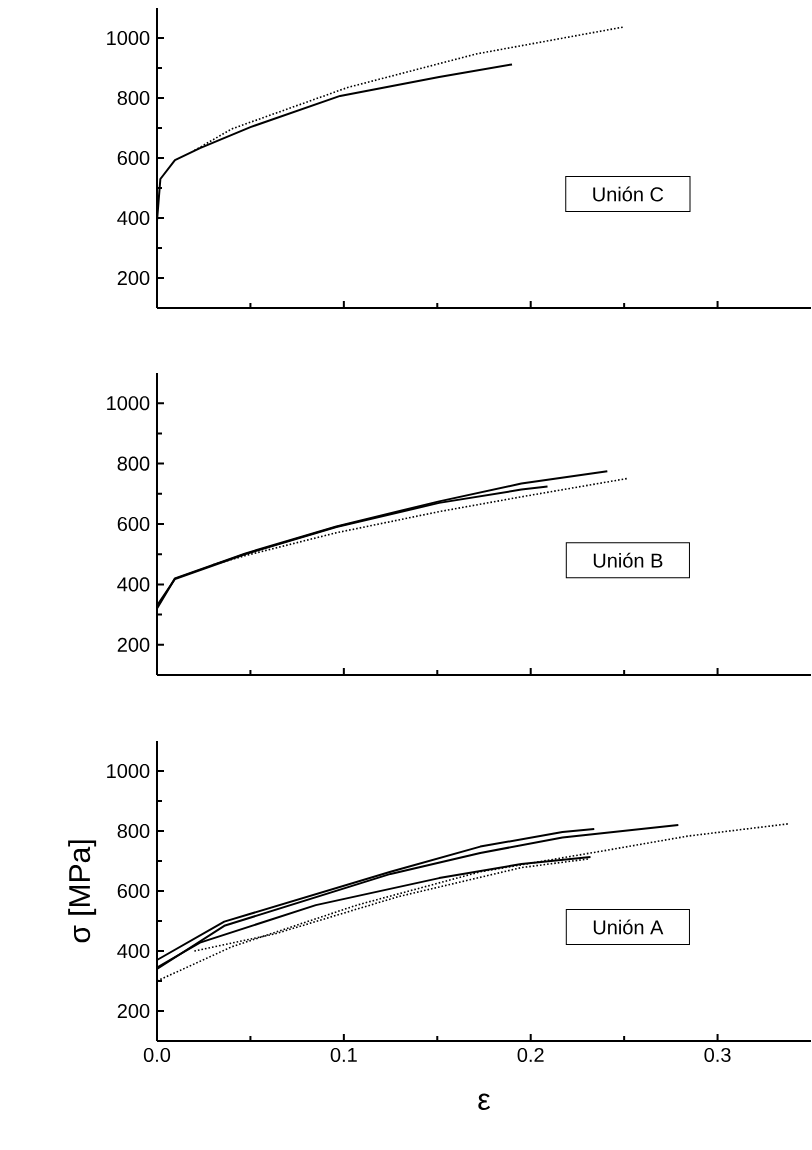  Describe the element at coordinates (628, 560) in the screenshot. I see `annotation: Unión B` at that location.